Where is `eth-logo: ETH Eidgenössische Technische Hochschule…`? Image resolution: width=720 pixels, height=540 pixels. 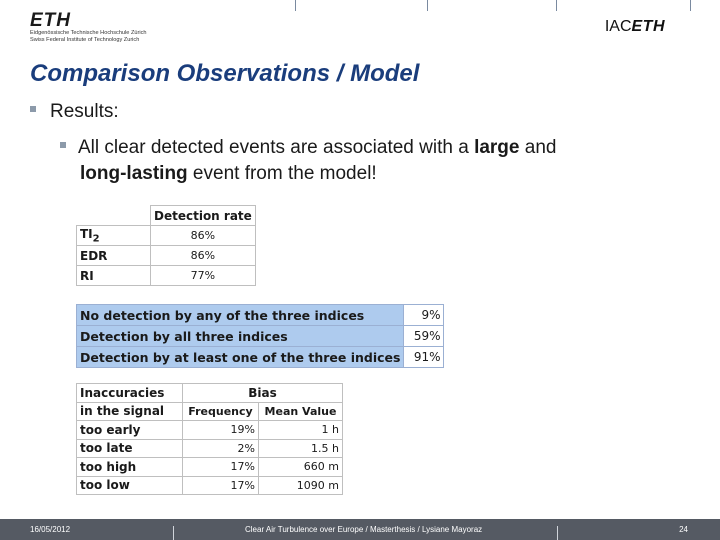
eth-logo: ETH Eidgenössische Technische Hochschule… is located at coordinates (88, 27).